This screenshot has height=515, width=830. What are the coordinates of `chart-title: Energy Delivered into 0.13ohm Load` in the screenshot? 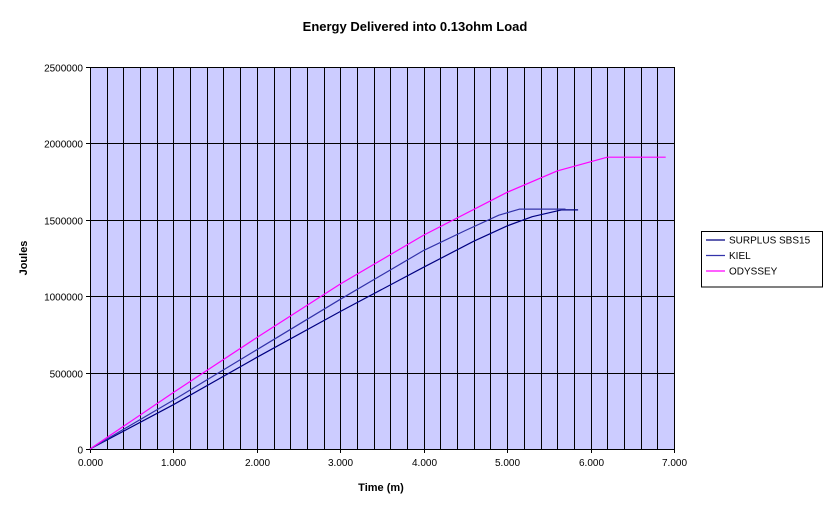 It's located at (415, 26).